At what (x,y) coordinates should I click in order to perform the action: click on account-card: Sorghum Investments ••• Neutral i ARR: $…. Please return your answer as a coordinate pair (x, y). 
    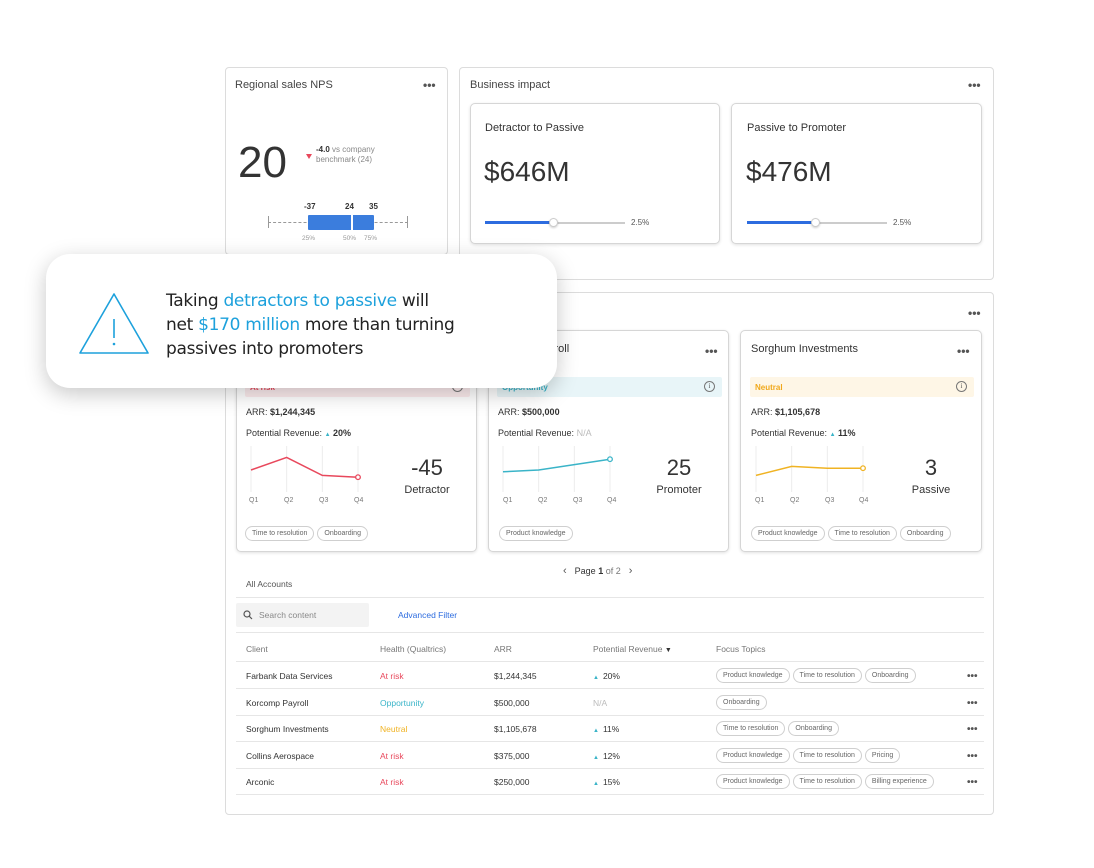
    Looking at the image, I should click on (861, 441).